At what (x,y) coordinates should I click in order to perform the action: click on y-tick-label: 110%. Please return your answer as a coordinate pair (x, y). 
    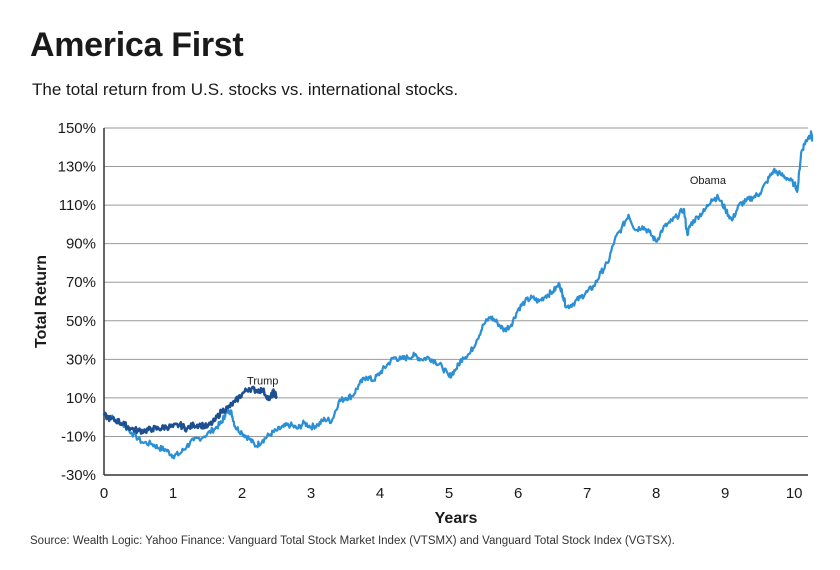
    Looking at the image, I should click on (77, 205).